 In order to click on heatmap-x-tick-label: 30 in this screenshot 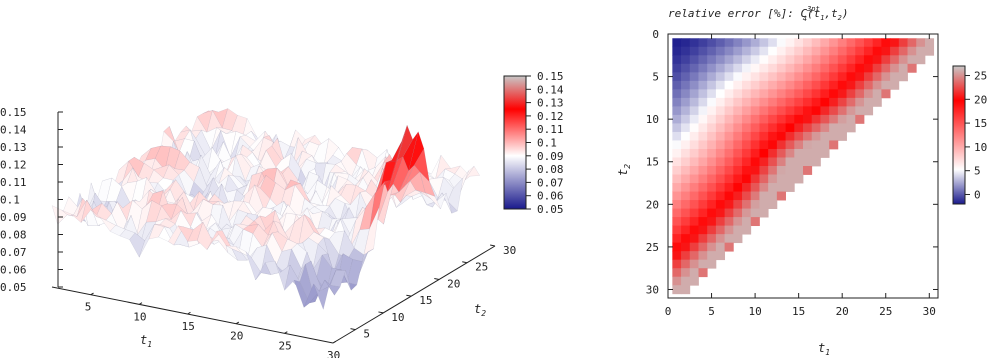, I will do `click(929, 311)`.